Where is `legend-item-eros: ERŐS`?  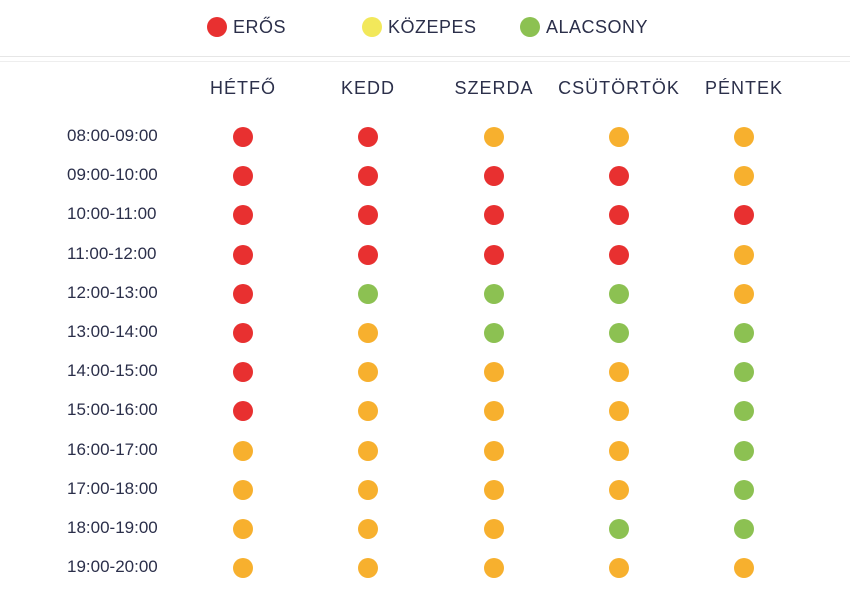
legend-item-eros: ERŐS is located at coordinates (246, 27).